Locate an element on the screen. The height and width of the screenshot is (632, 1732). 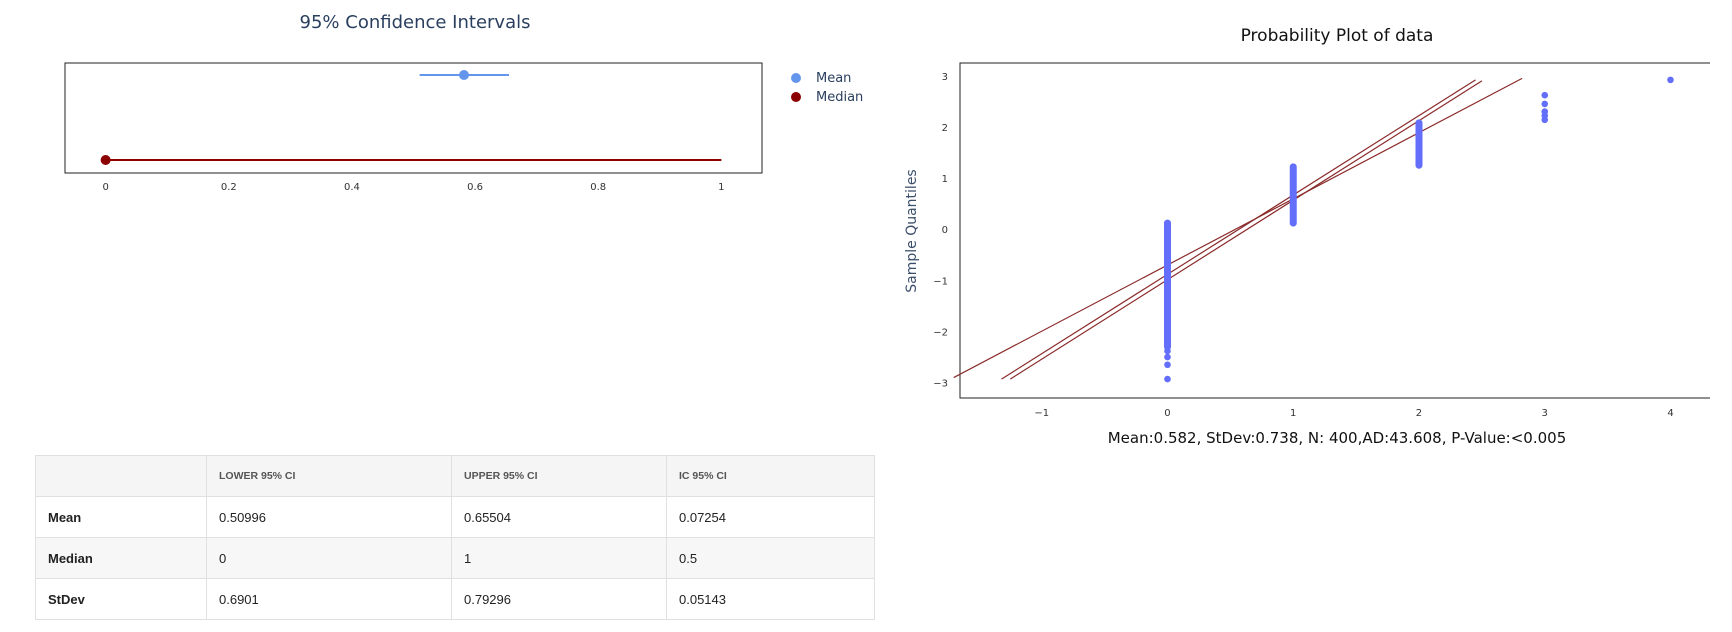
table-cell: 0.5 is located at coordinates (770, 558).